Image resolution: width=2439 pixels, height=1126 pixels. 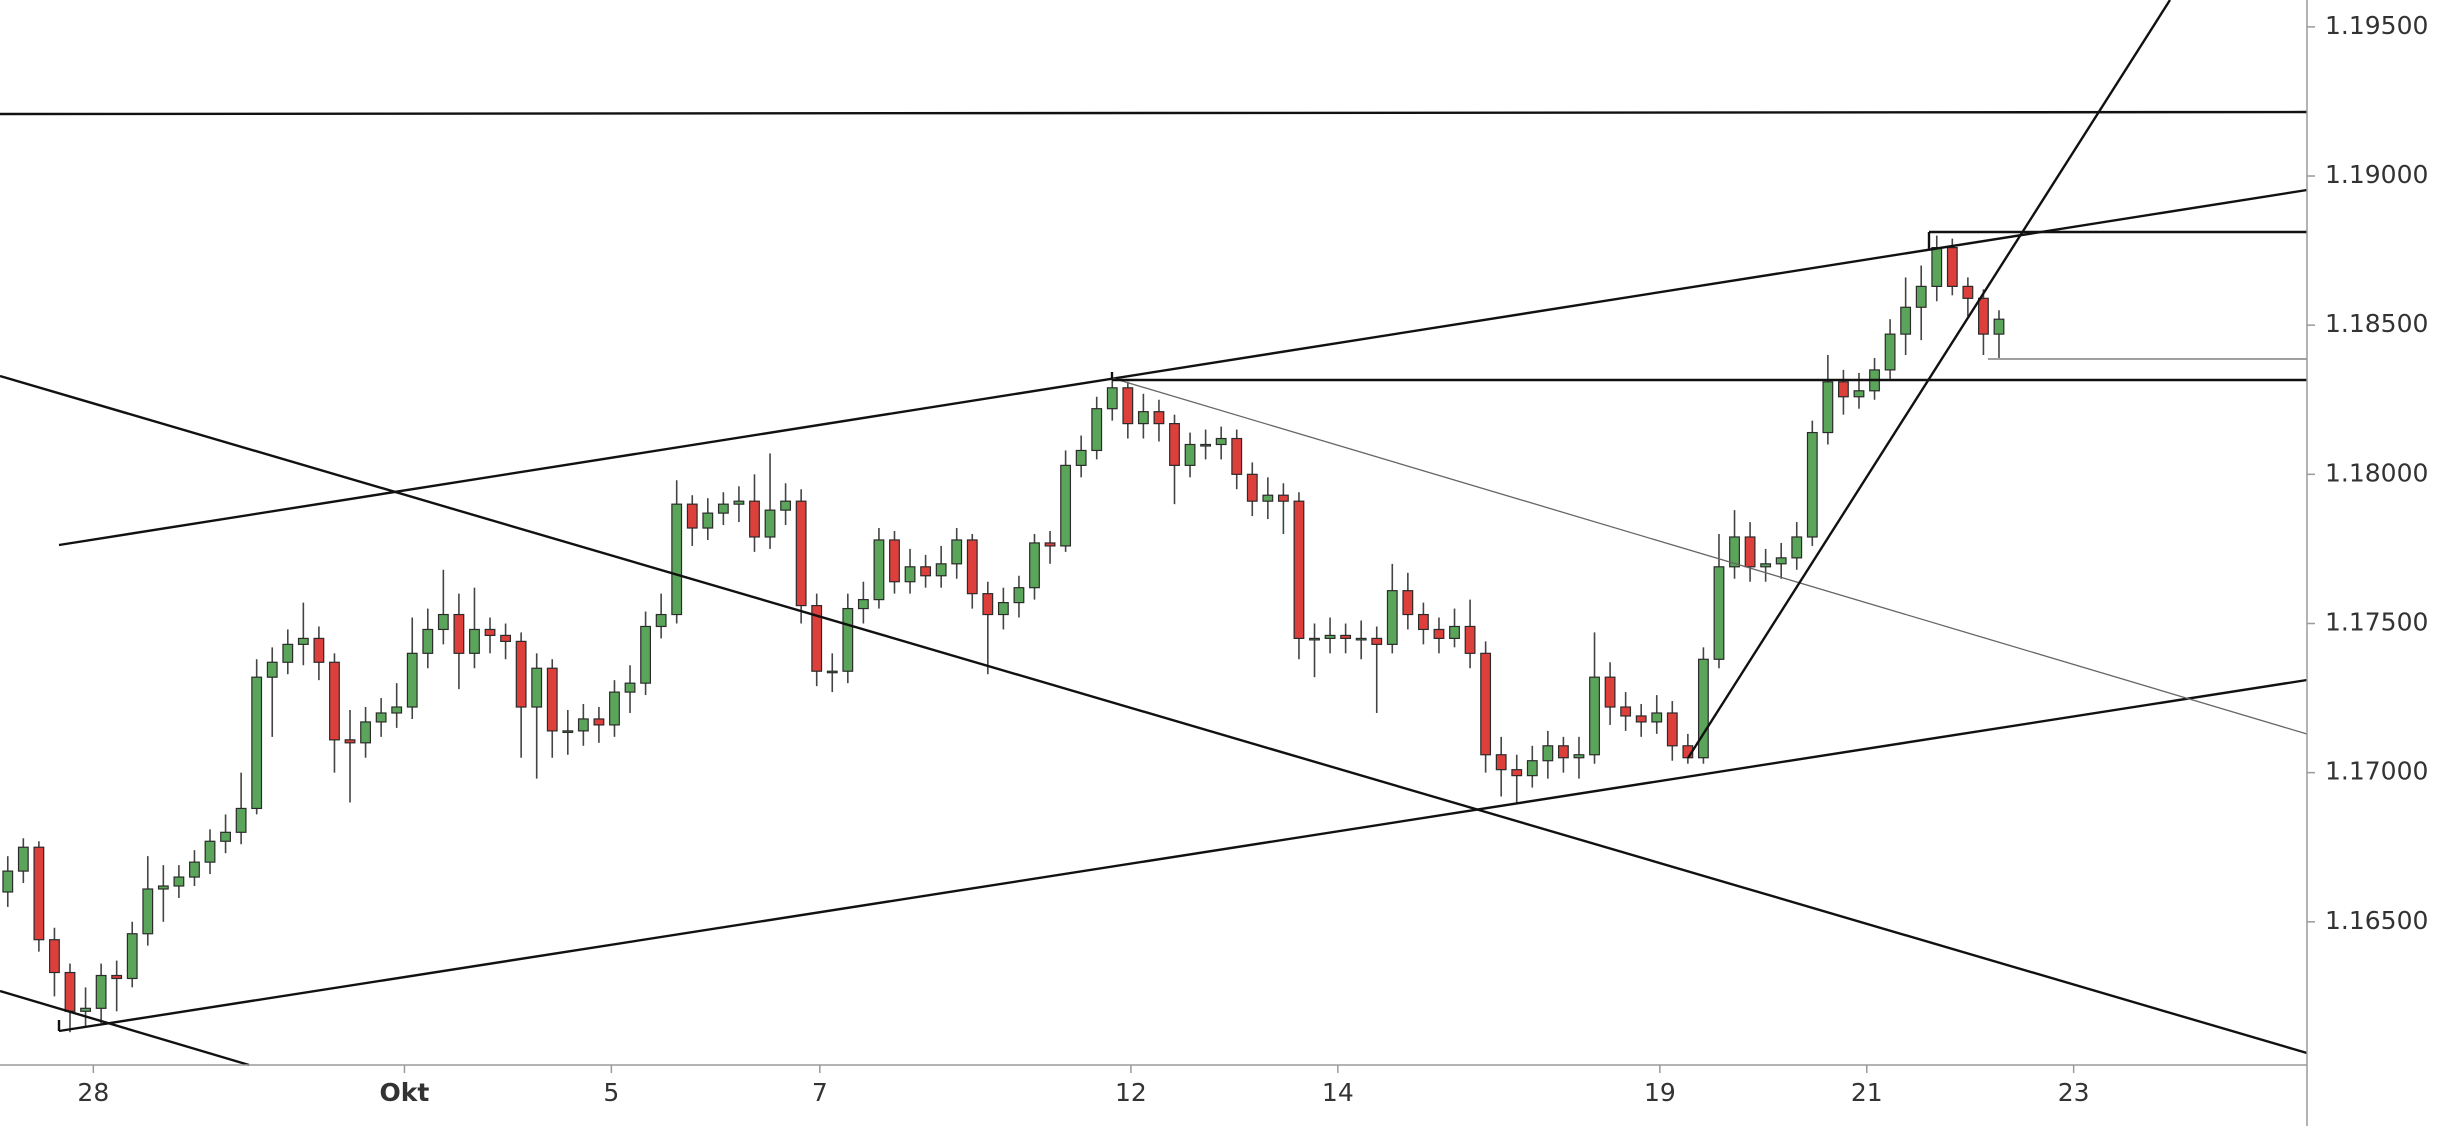 What do you see at coordinates (1867, 1092) in the screenshot?
I see `x-tick-label: 21` at bounding box center [1867, 1092].